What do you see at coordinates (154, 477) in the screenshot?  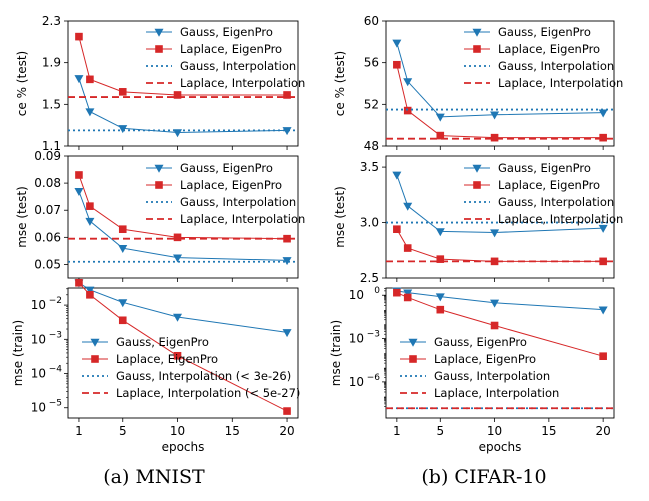 I see `caption-mnist: (a) MNIST` at bounding box center [154, 477].